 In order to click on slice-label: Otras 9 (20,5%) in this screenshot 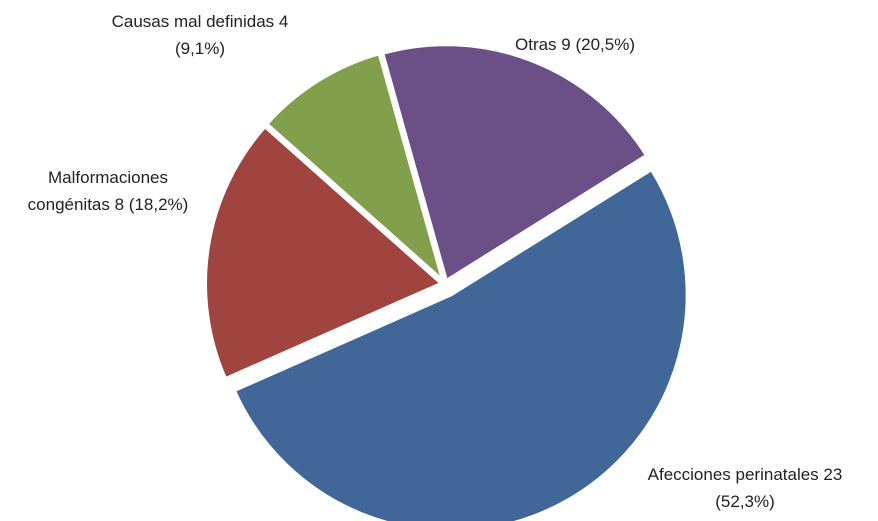, I will do `click(575, 44)`.